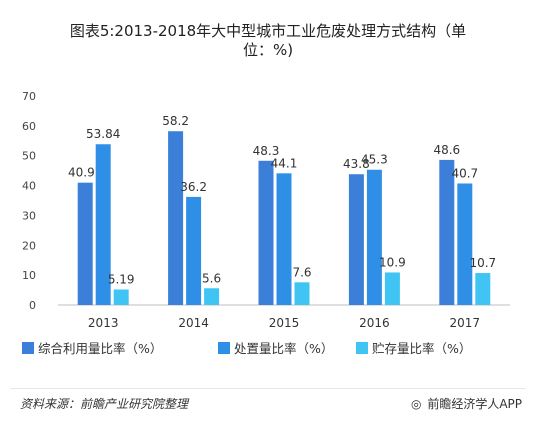 The height and width of the screenshot is (438, 536). What do you see at coordinates (482, 263) in the screenshot?
I see `data-label: 10.7` at bounding box center [482, 263].